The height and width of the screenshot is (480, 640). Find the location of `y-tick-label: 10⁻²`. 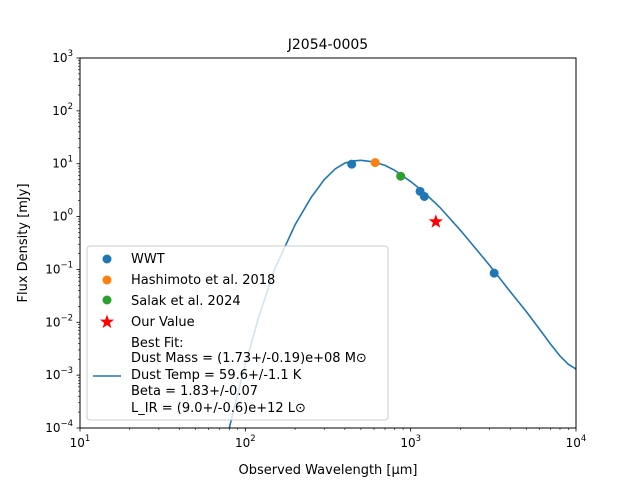

y-tick-label: 10⁻² is located at coordinates (59, 321).